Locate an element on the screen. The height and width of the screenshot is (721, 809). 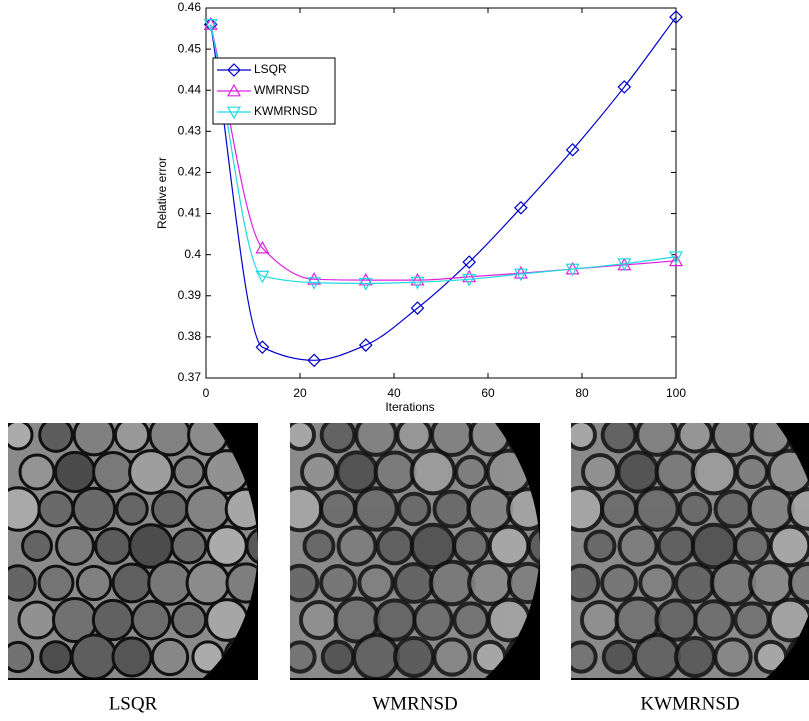
panel-caption: WMRNSD is located at coordinates (415, 703).